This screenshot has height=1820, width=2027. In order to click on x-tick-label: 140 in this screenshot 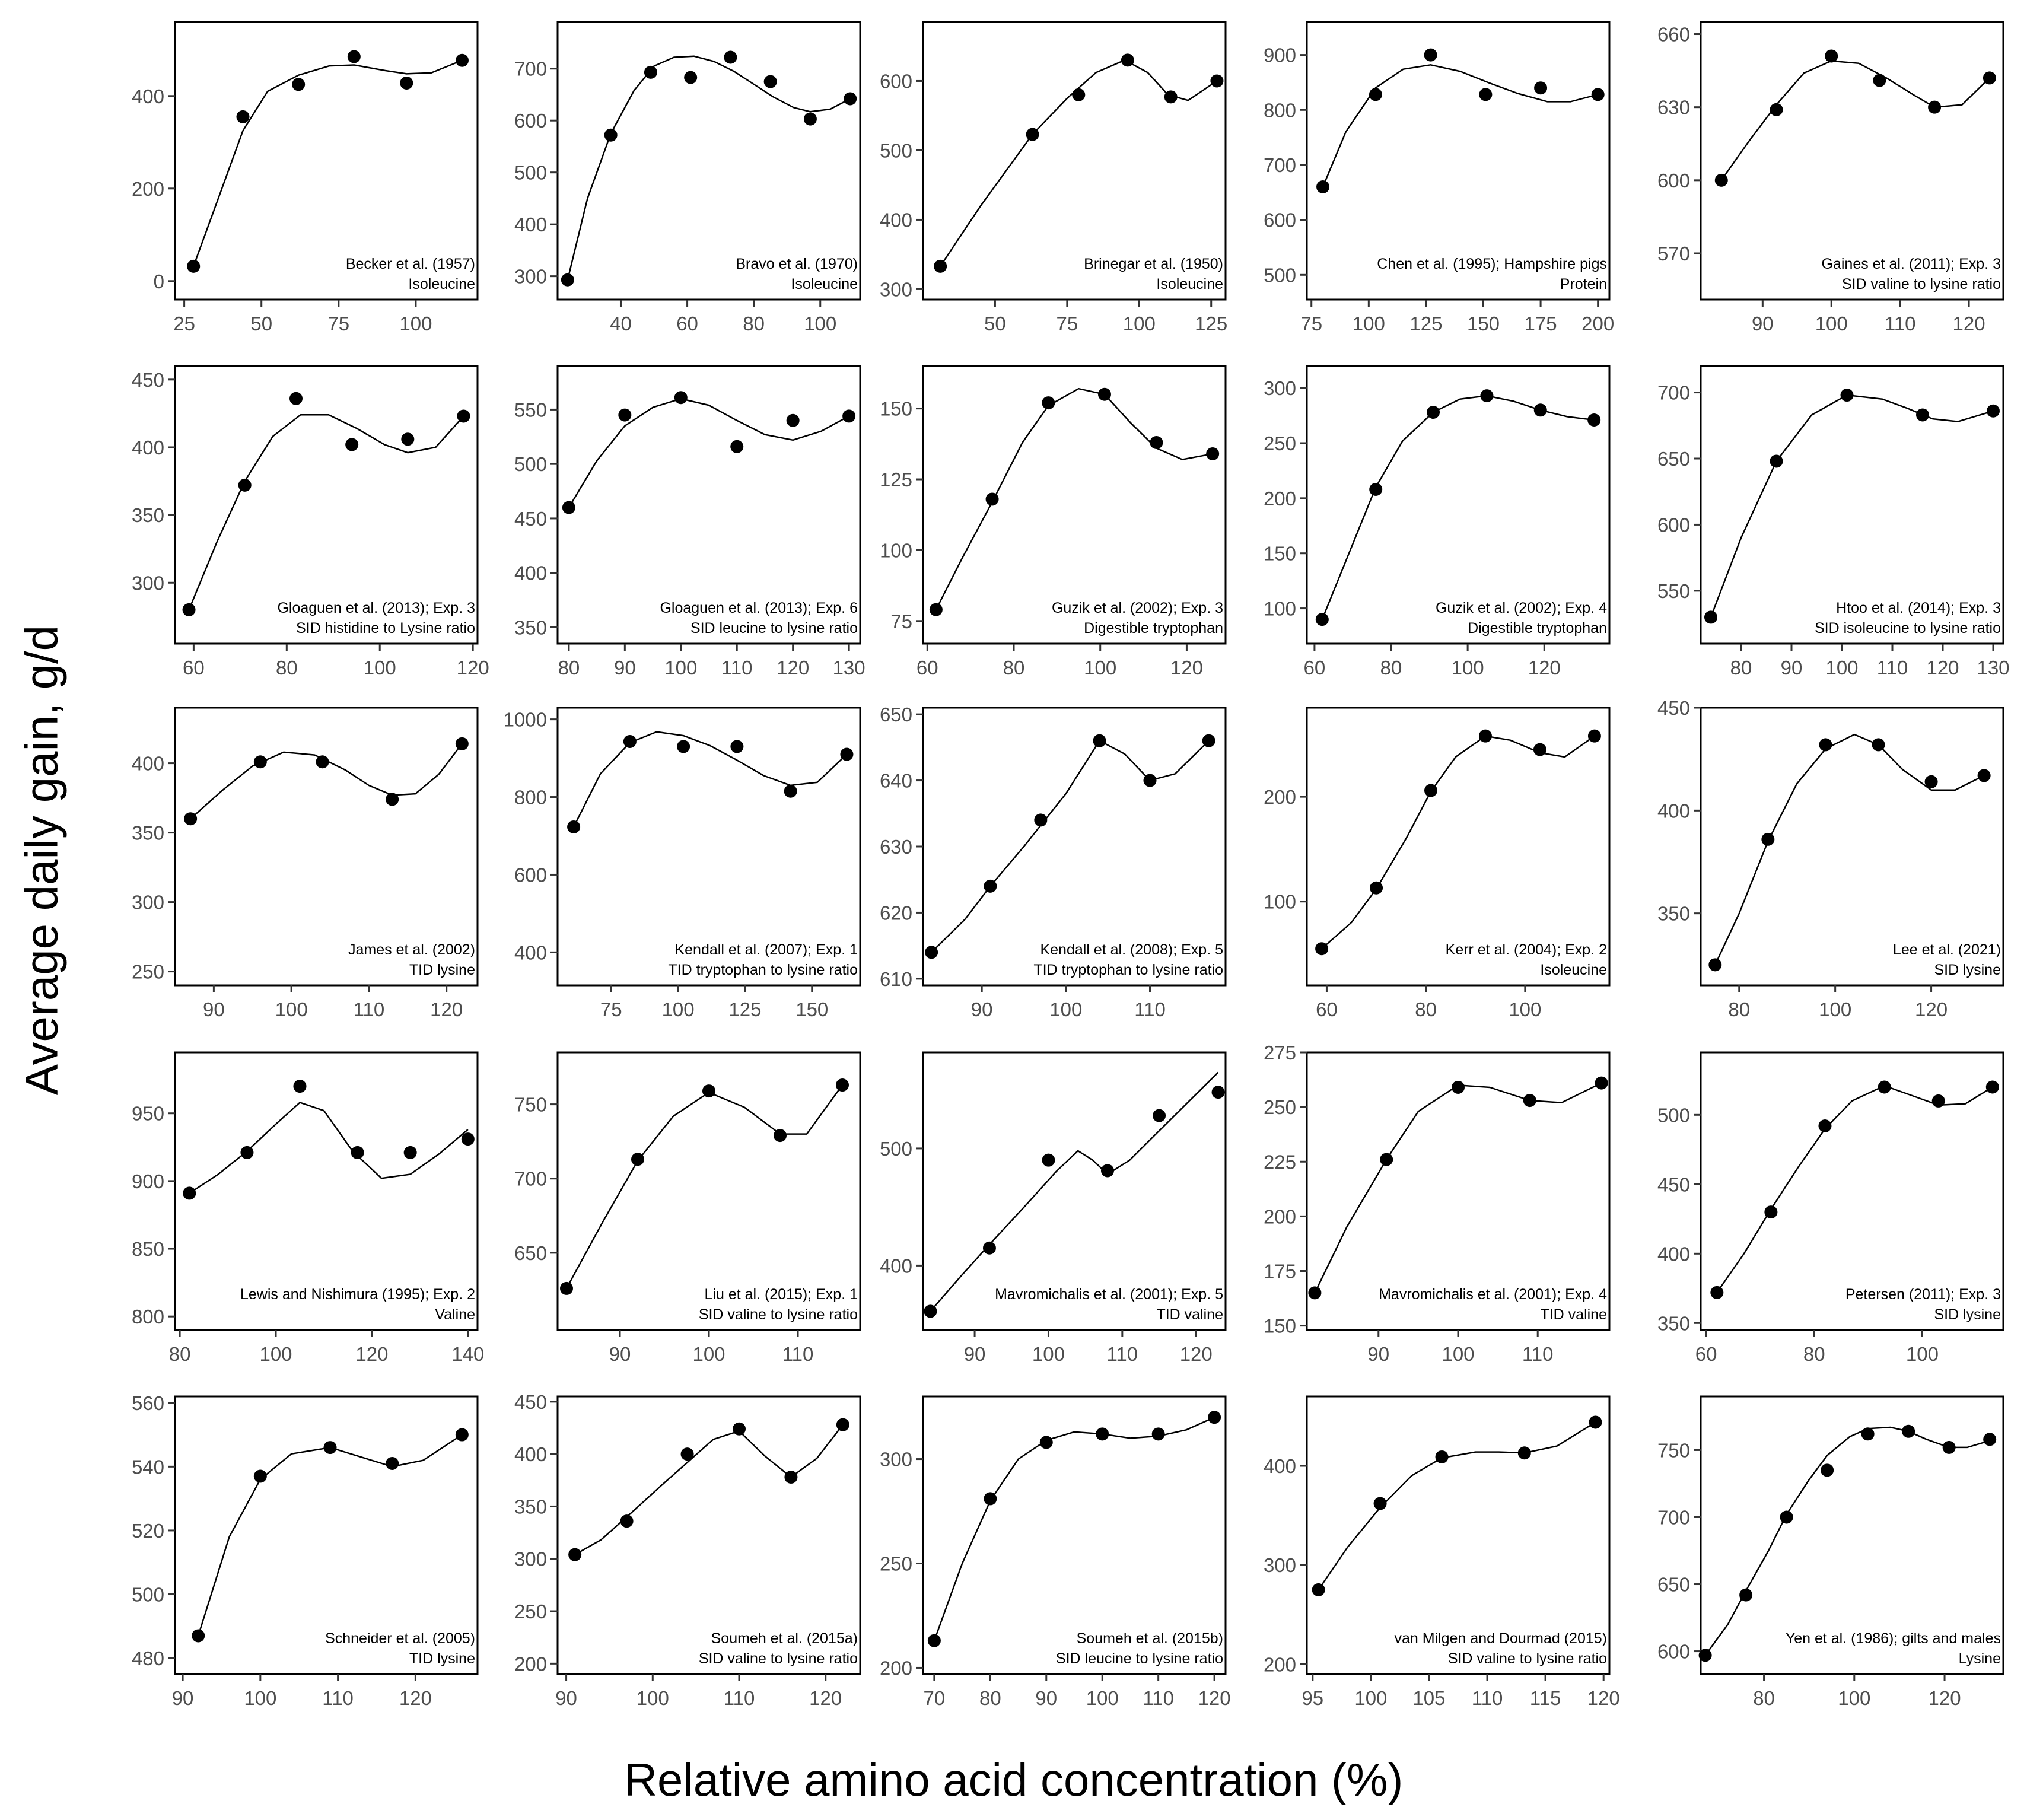, I will do `click(467, 1354)`.